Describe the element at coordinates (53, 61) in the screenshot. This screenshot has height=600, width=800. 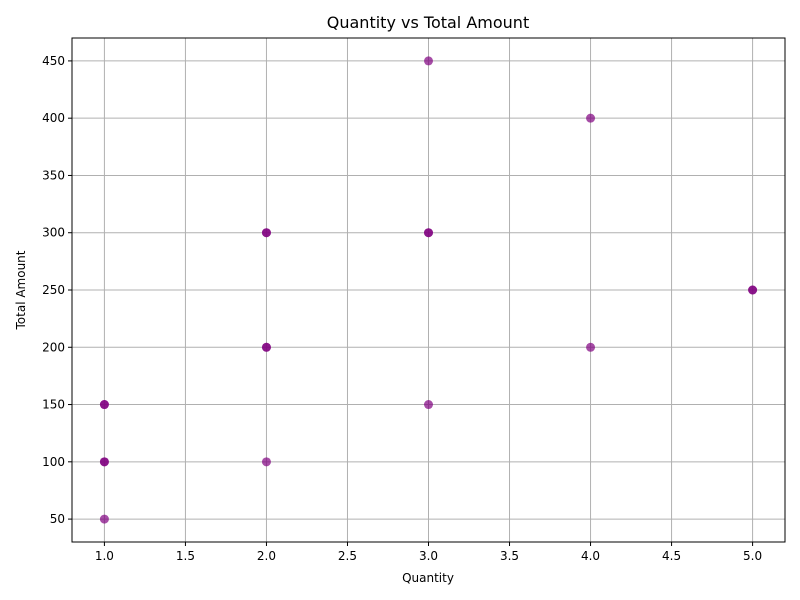
I see `y-tick-label: 450` at that location.